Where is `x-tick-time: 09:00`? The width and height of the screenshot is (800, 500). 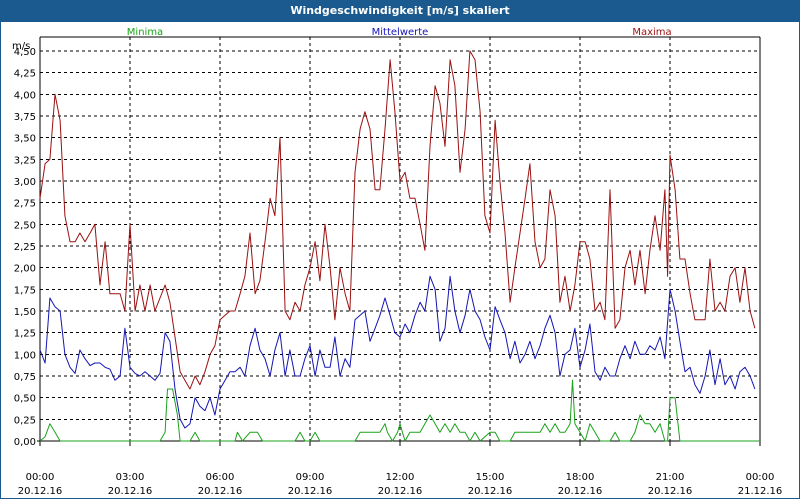 x-tick-time: 09:00 is located at coordinates (310, 477).